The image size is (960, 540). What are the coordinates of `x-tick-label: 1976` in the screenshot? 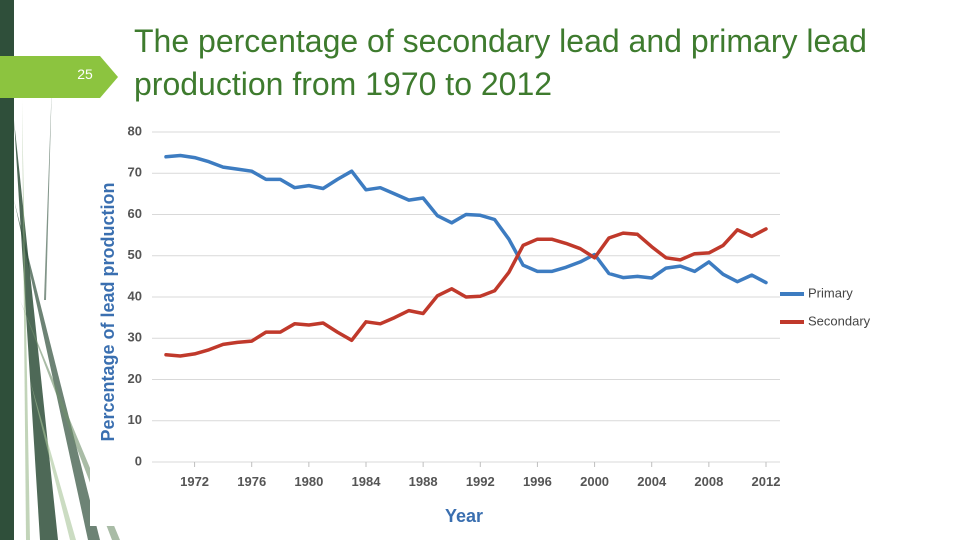 It's located at (251, 481).